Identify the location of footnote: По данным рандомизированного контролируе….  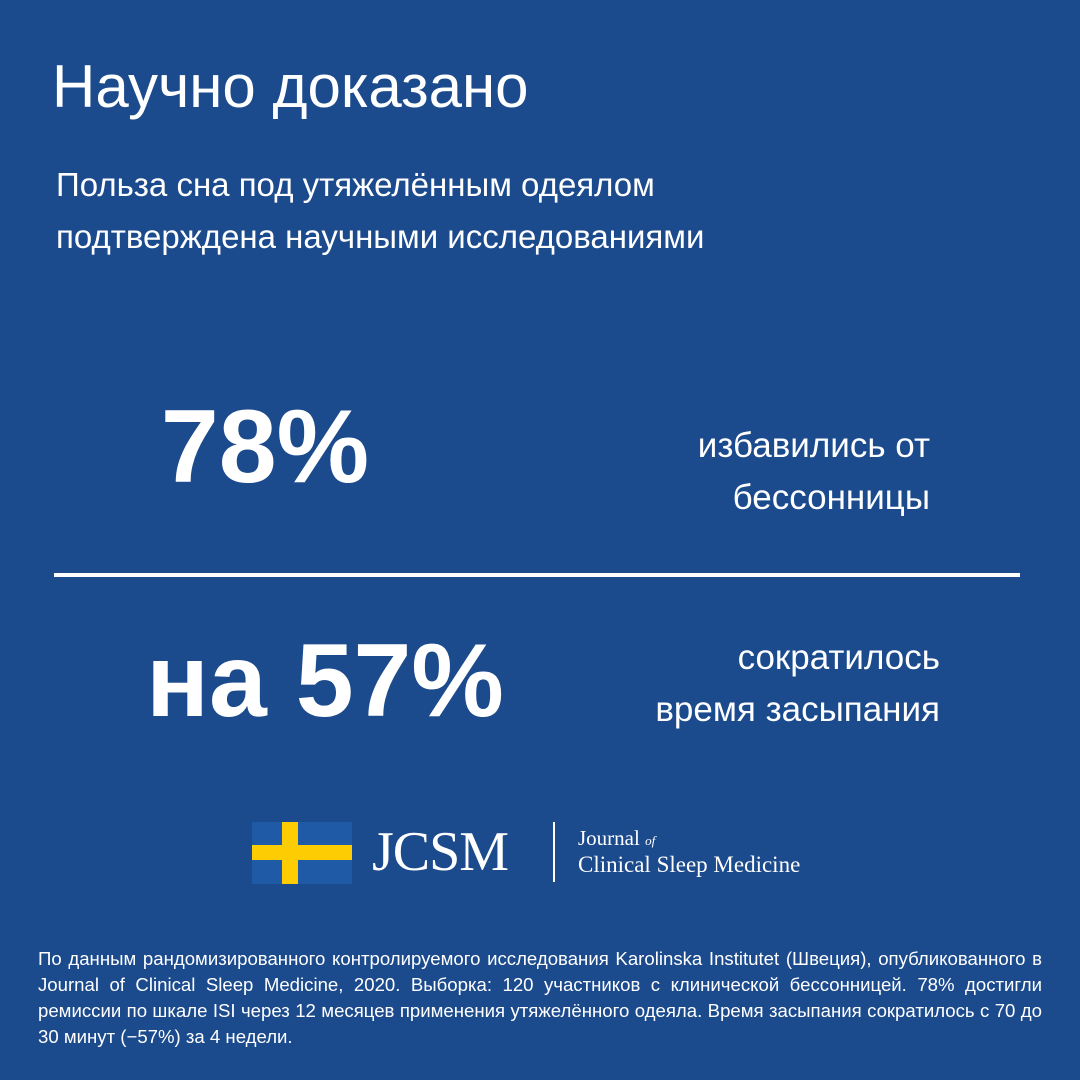
(540, 997).